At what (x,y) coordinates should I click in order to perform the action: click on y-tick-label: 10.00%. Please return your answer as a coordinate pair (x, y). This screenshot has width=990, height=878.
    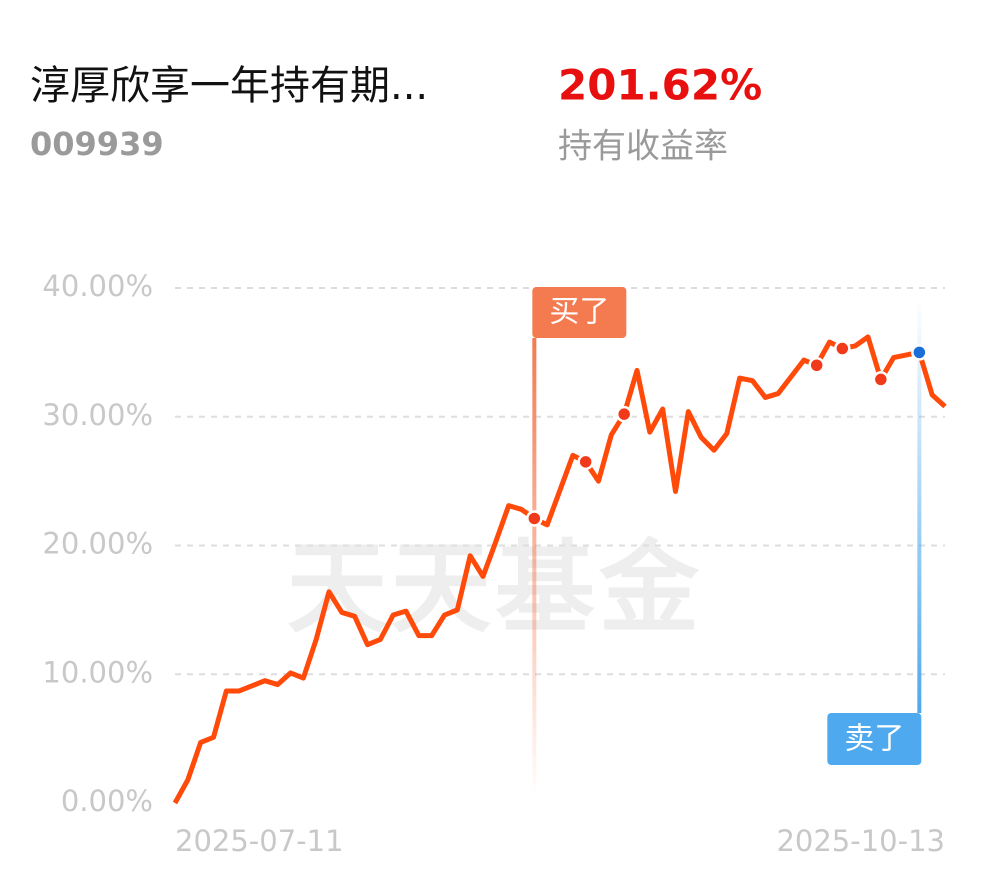
    Looking at the image, I should click on (97, 672).